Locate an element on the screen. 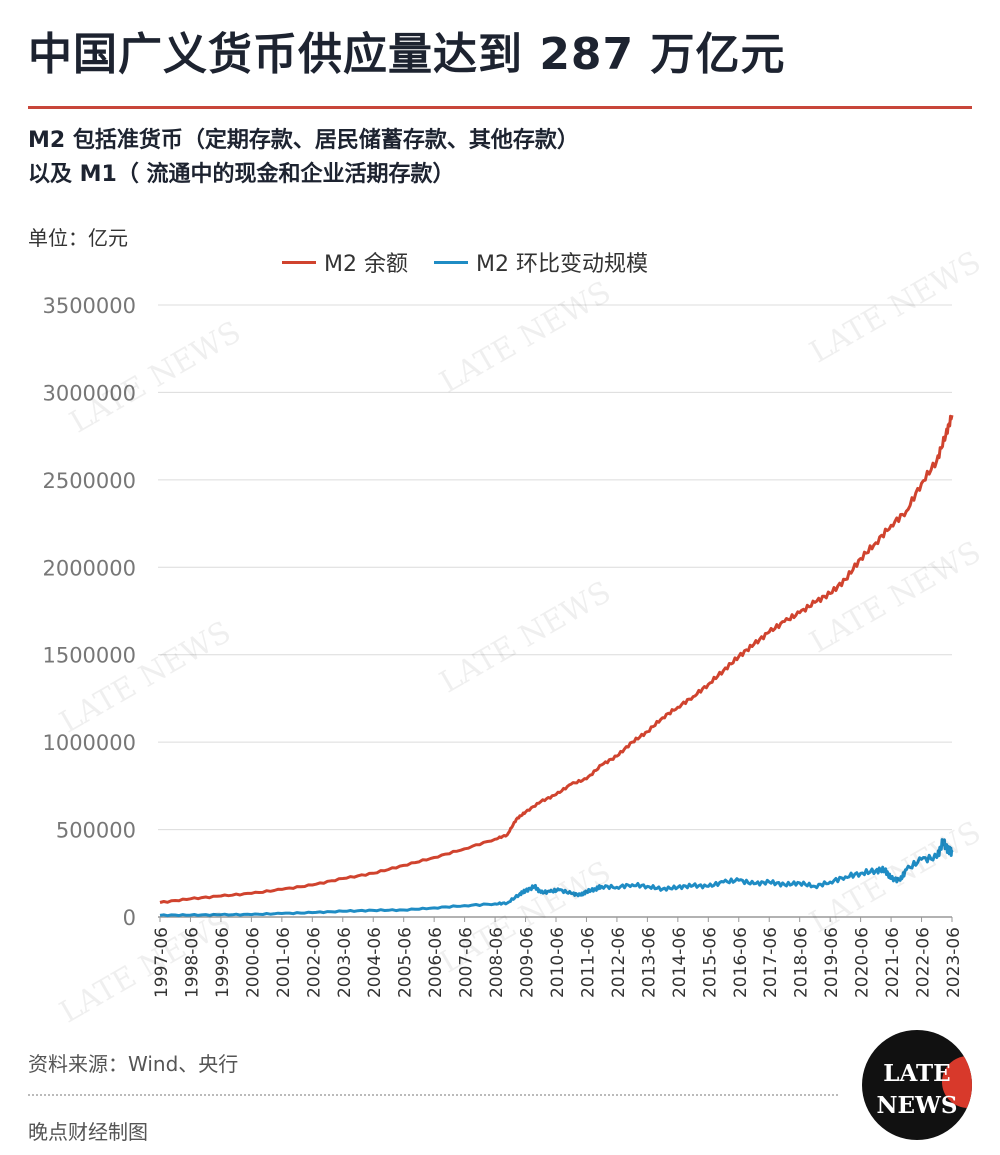 Image resolution: width=1000 pixels, height=1155 pixels. footer-divider is located at coordinates (433, 1095).